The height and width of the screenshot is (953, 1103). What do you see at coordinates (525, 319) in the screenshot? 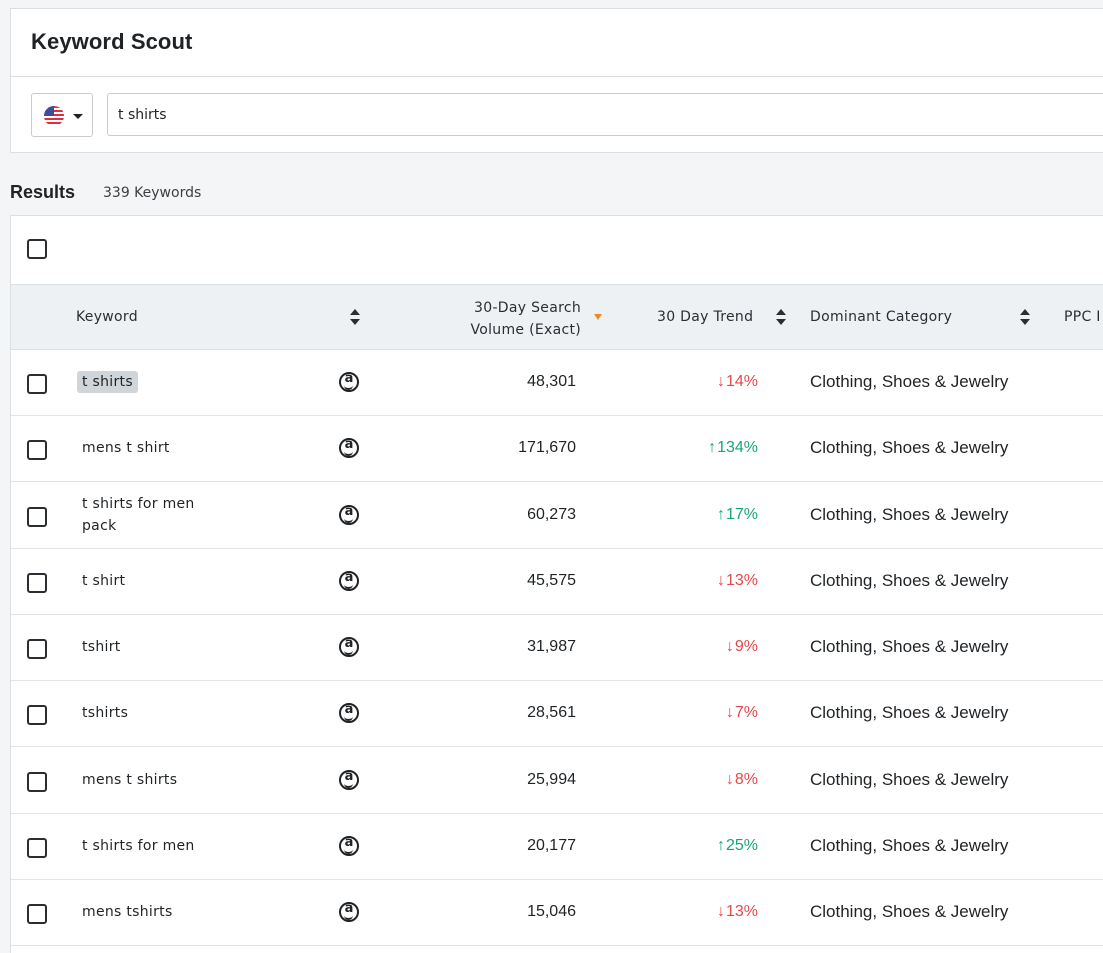
I see `column-header-volume: 30-Day Search Volume (Exact)` at bounding box center [525, 319].